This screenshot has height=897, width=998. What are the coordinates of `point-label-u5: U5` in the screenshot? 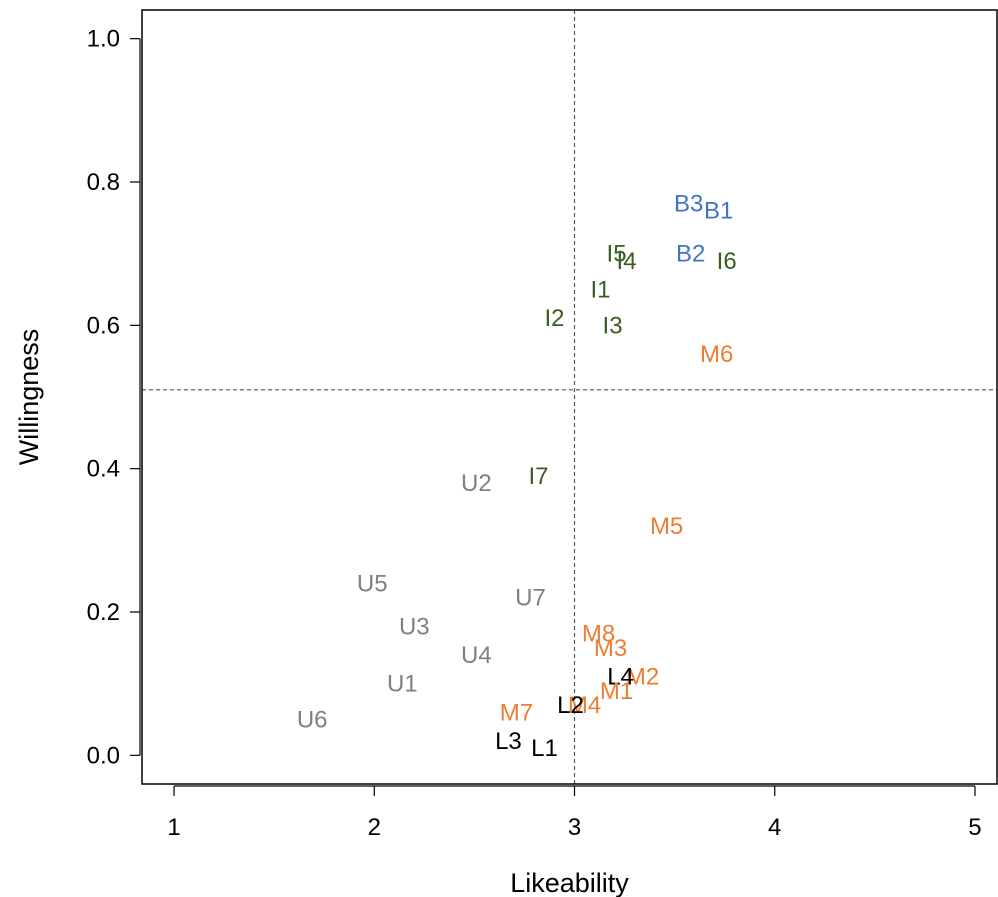 It's located at (372, 583).